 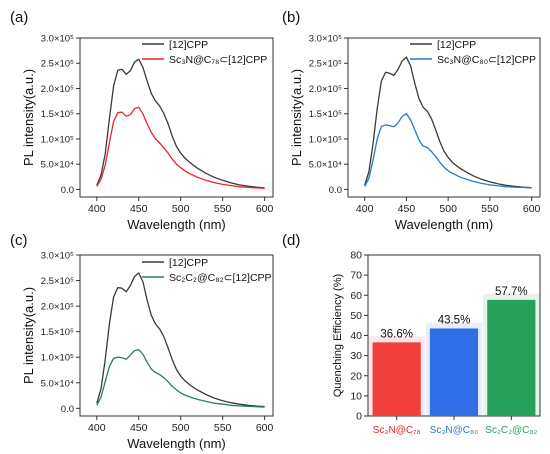 I want to click on y-tick-label: 20, so click(x=356, y=376).